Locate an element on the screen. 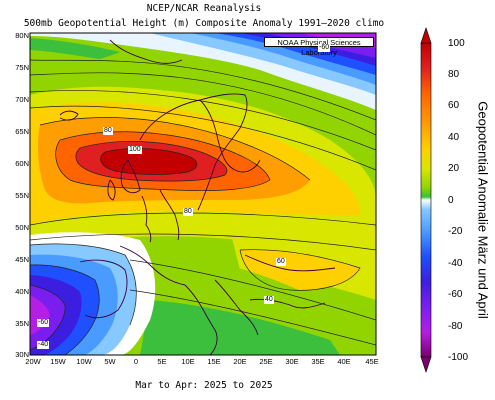  colorbar-label: 60 is located at coordinates (454, 105).